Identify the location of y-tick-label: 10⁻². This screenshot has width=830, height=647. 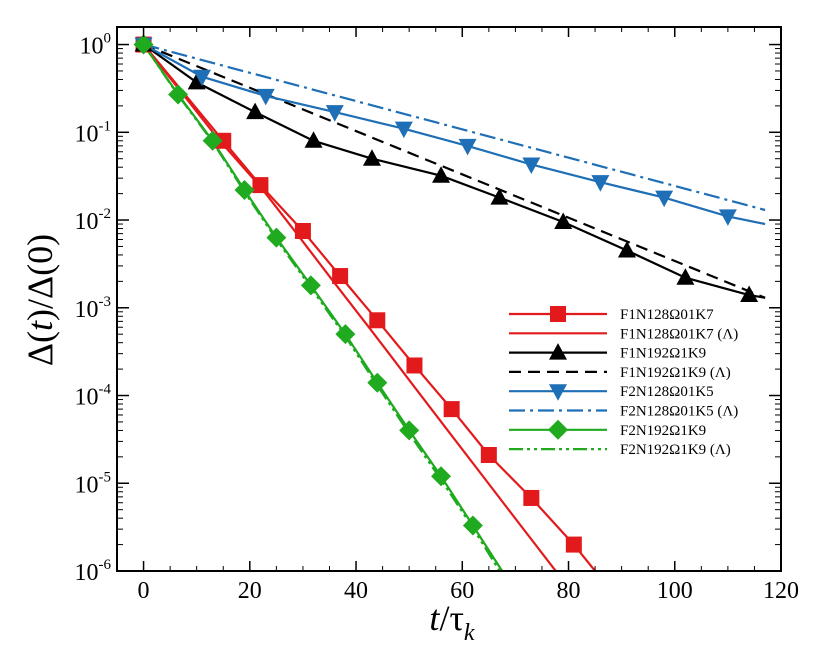
(93, 220).